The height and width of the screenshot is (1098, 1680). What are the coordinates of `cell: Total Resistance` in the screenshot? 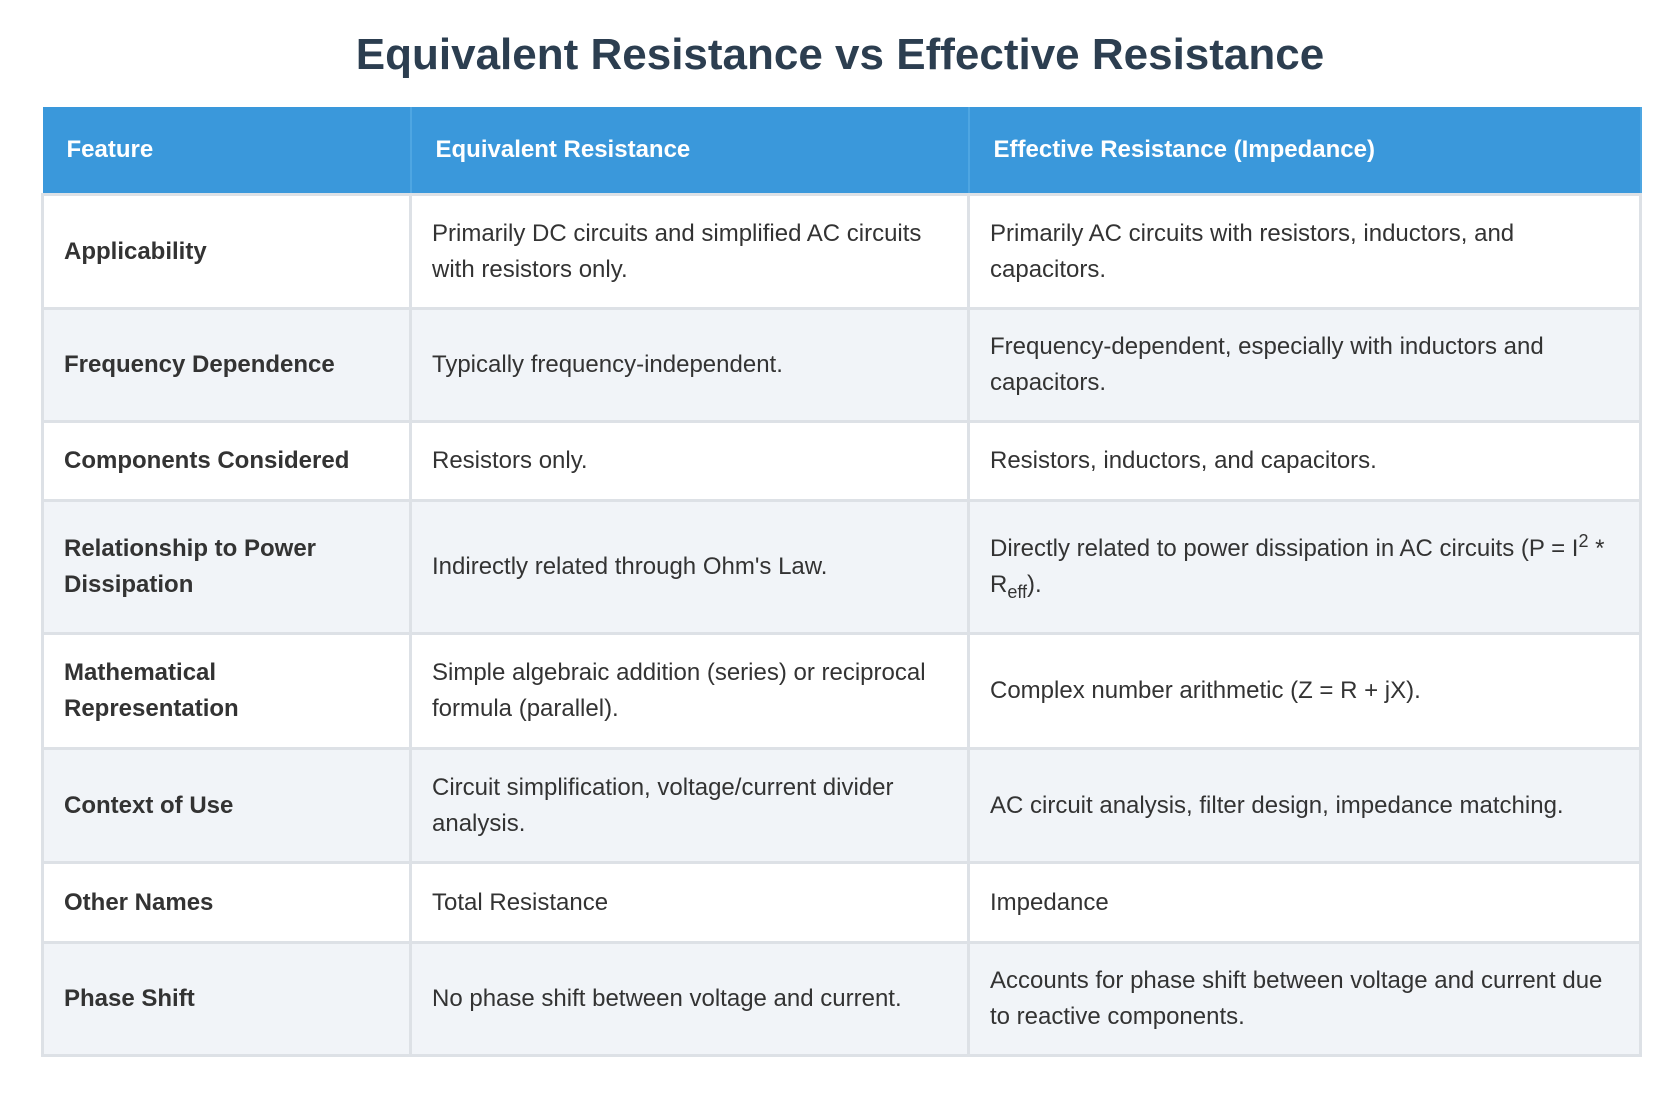 It's located at (689, 902).